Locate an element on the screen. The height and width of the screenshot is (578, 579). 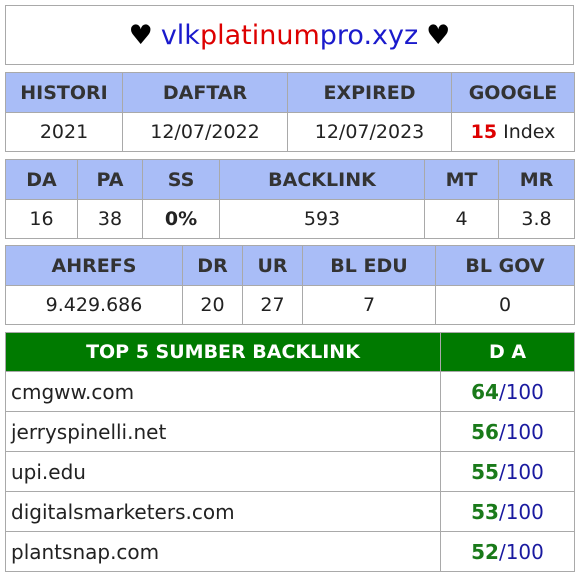
table-row: jerryspinelli.net 56/100 is located at coordinates (290, 431).